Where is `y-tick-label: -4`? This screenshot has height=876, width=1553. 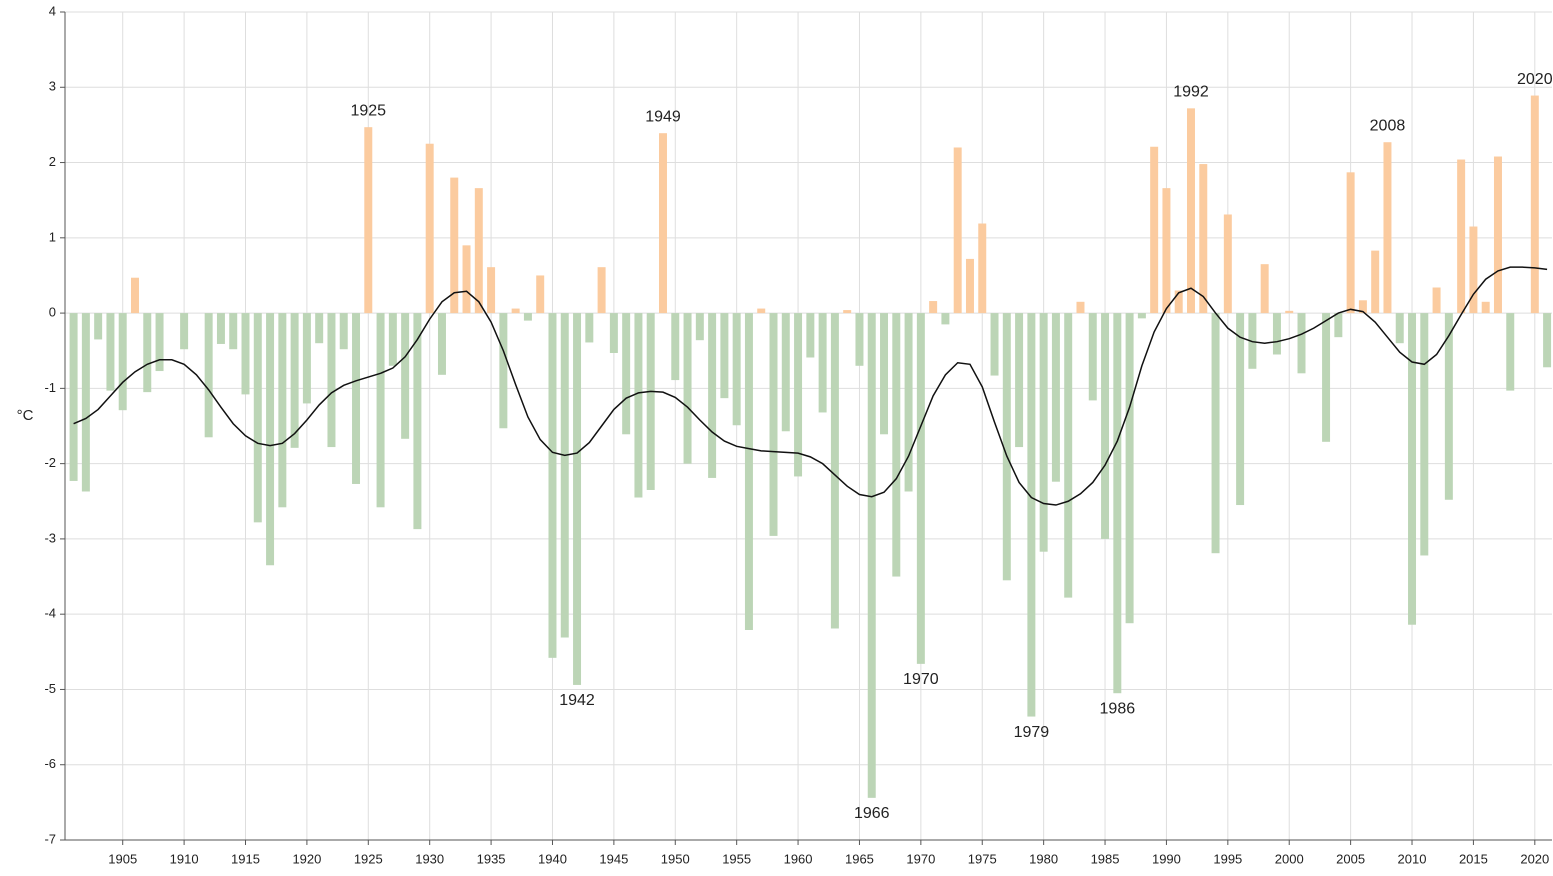
y-tick-label: -4 is located at coordinates (50, 613).